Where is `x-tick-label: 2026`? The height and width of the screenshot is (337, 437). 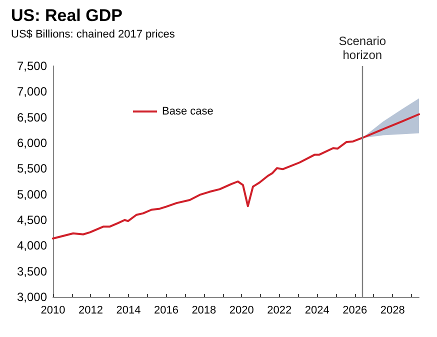 x-tick-label: 2026 is located at coordinates (355, 310).